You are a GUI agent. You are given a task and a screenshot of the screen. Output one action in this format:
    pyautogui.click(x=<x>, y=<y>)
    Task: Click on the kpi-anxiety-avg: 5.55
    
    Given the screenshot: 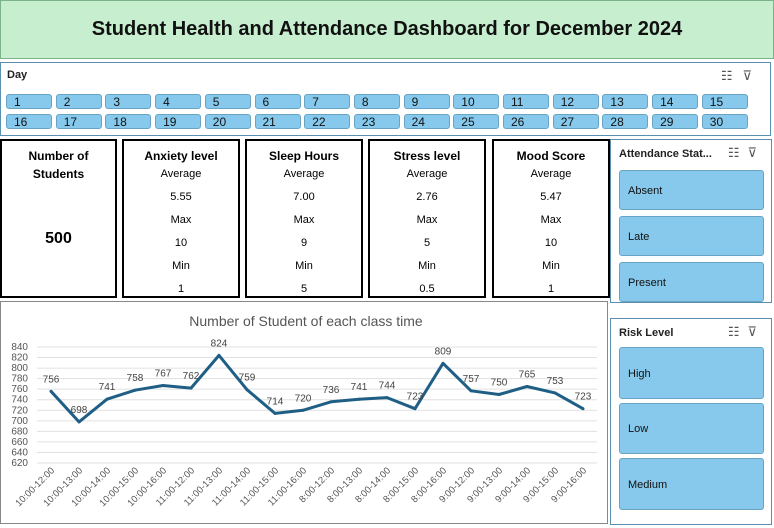 What is the action you would take?
    pyautogui.click(x=181, y=197)
    